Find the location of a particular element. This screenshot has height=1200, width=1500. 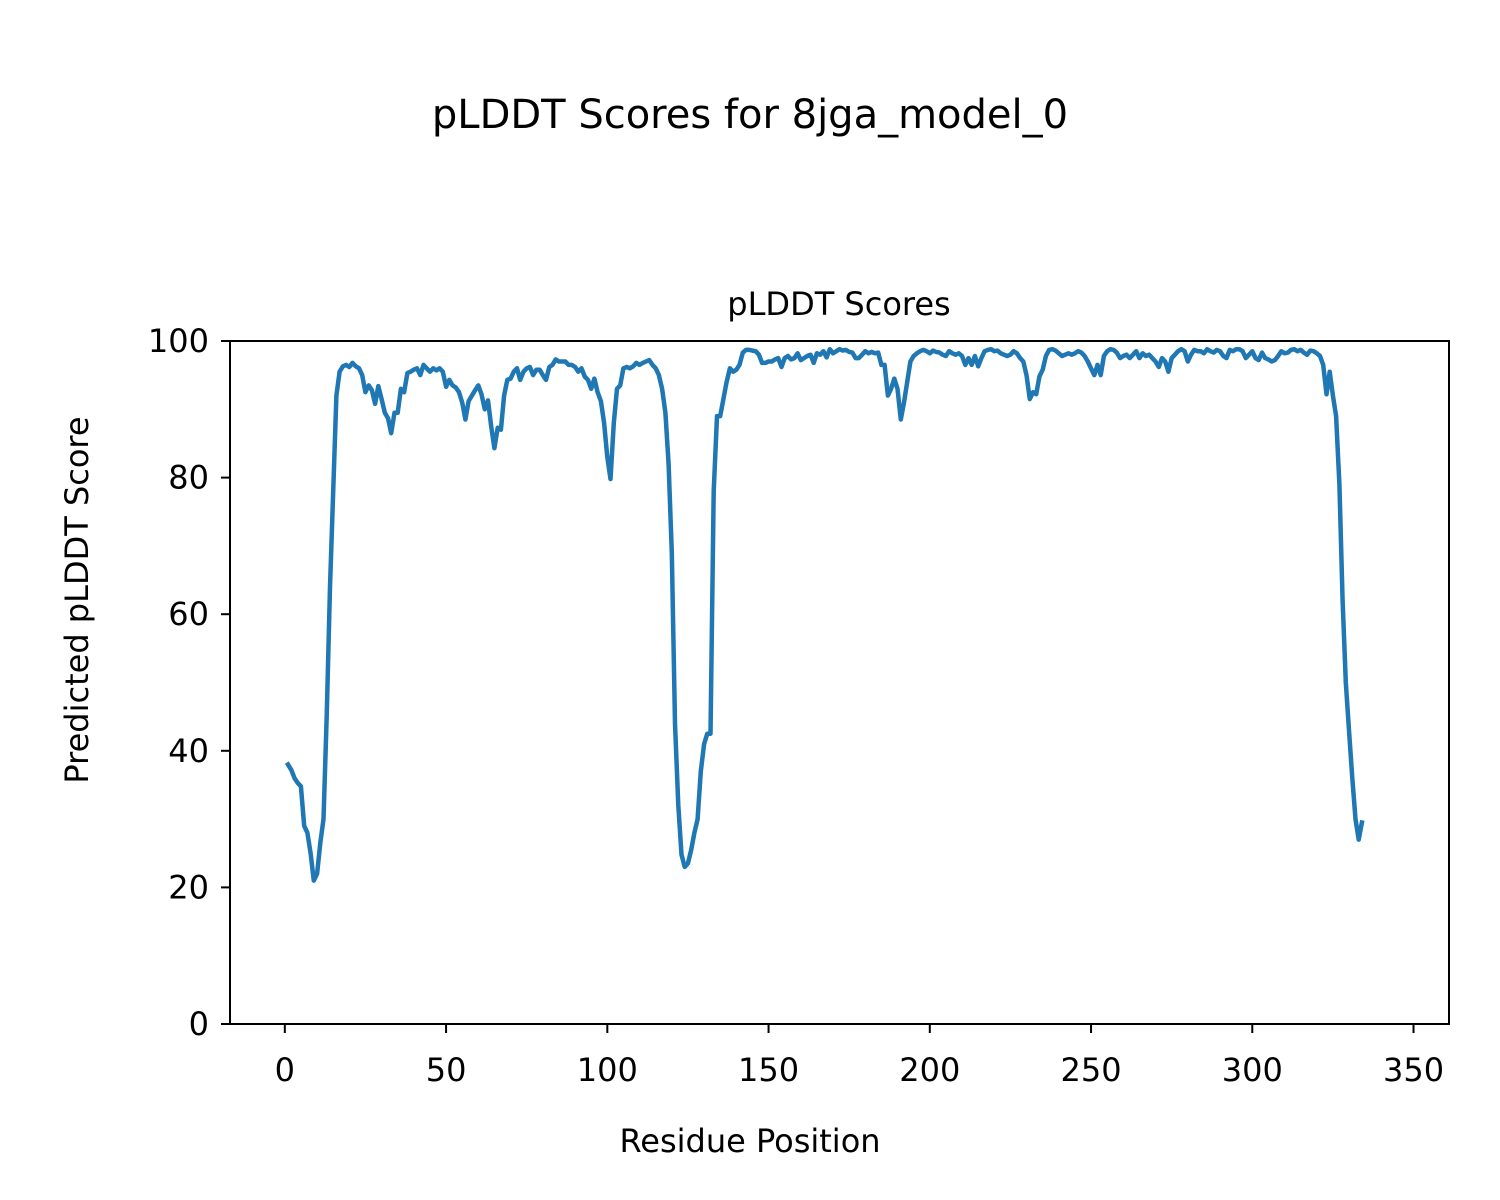

x-tick-label: 150 is located at coordinates (768, 1070).